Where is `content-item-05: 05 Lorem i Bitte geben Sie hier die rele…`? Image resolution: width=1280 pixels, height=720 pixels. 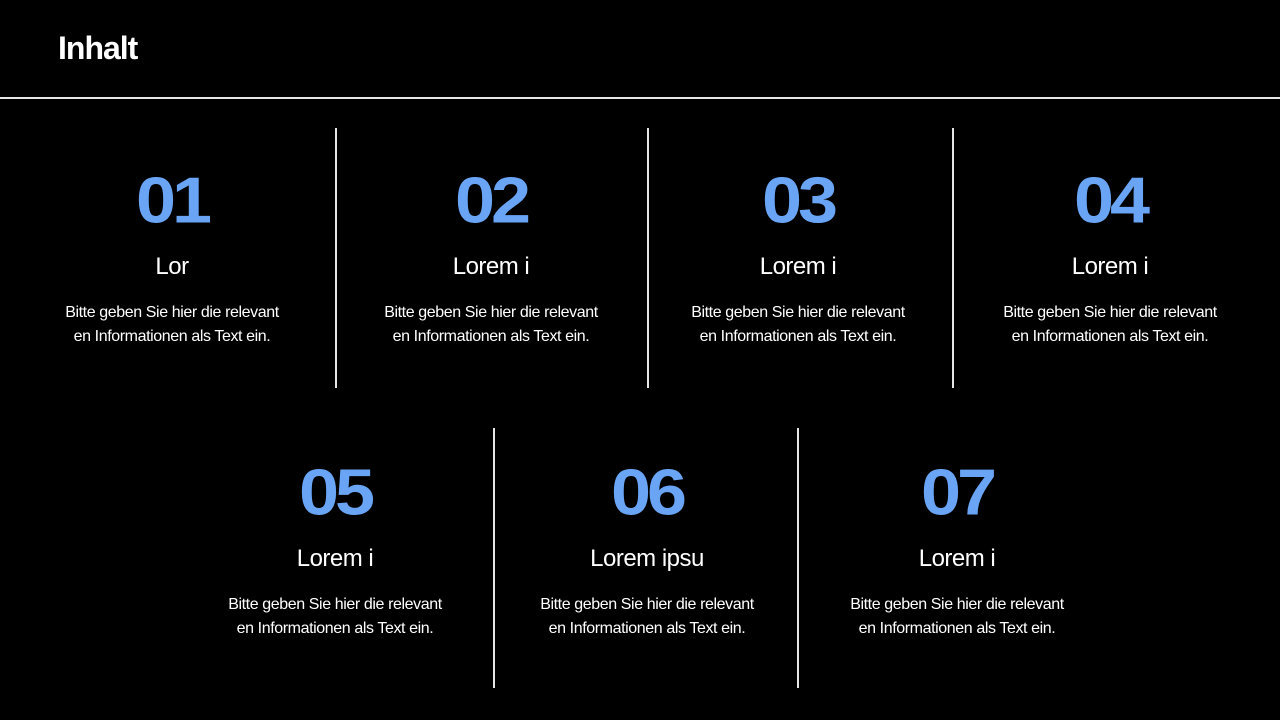
content-item-05: 05 Lorem i Bitte geben Sie hier die rele… is located at coordinates (335, 549).